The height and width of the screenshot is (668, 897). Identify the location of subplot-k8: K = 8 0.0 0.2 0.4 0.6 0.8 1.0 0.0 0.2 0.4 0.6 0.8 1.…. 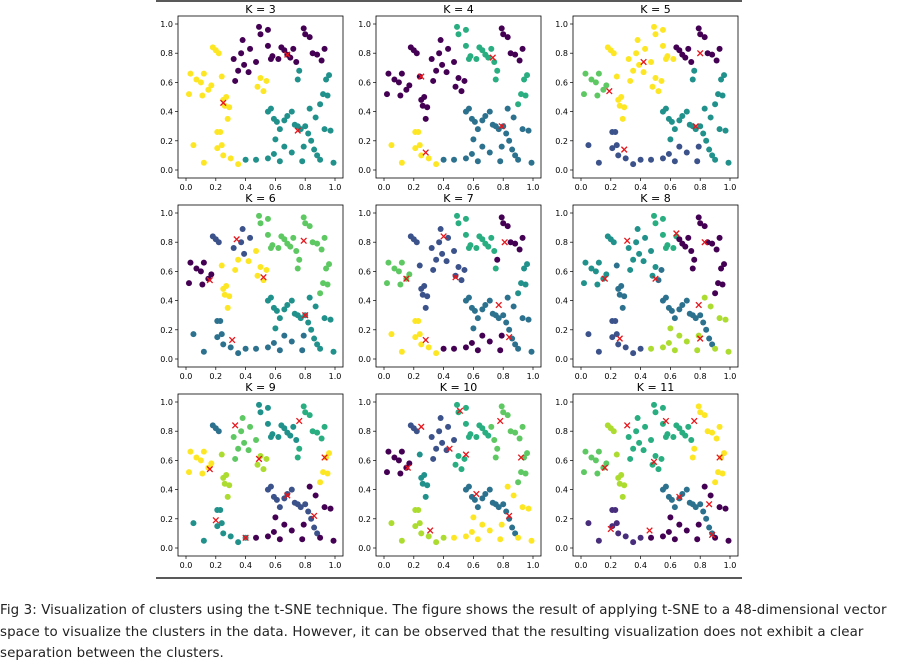
(647, 286).